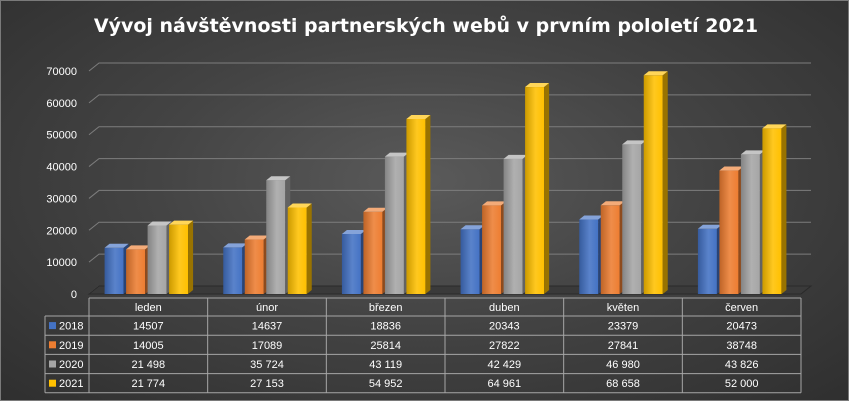  Describe the element at coordinates (505, 384) in the screenshot. I see `table-cell: 64 961` at that location.